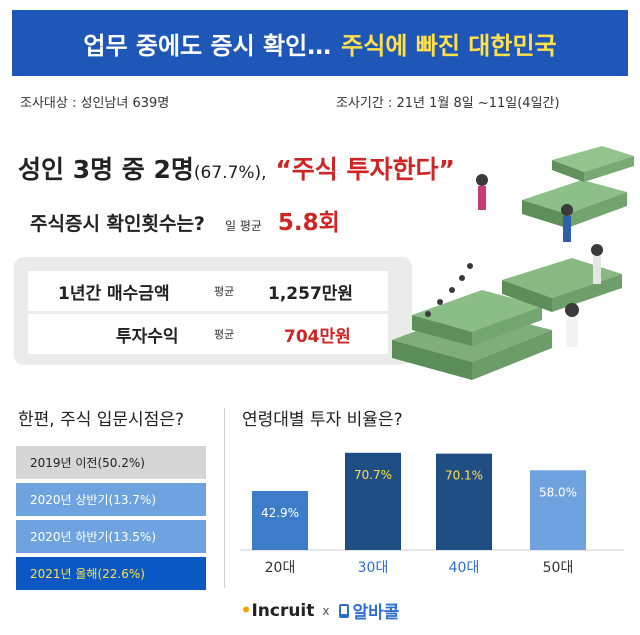 The image size is (640, 635). What do you see at coordinates (111, 573) in the screenshot?
I see `entry-item: 2021년 올해(22.6%)` at bounding box center [111, 573].